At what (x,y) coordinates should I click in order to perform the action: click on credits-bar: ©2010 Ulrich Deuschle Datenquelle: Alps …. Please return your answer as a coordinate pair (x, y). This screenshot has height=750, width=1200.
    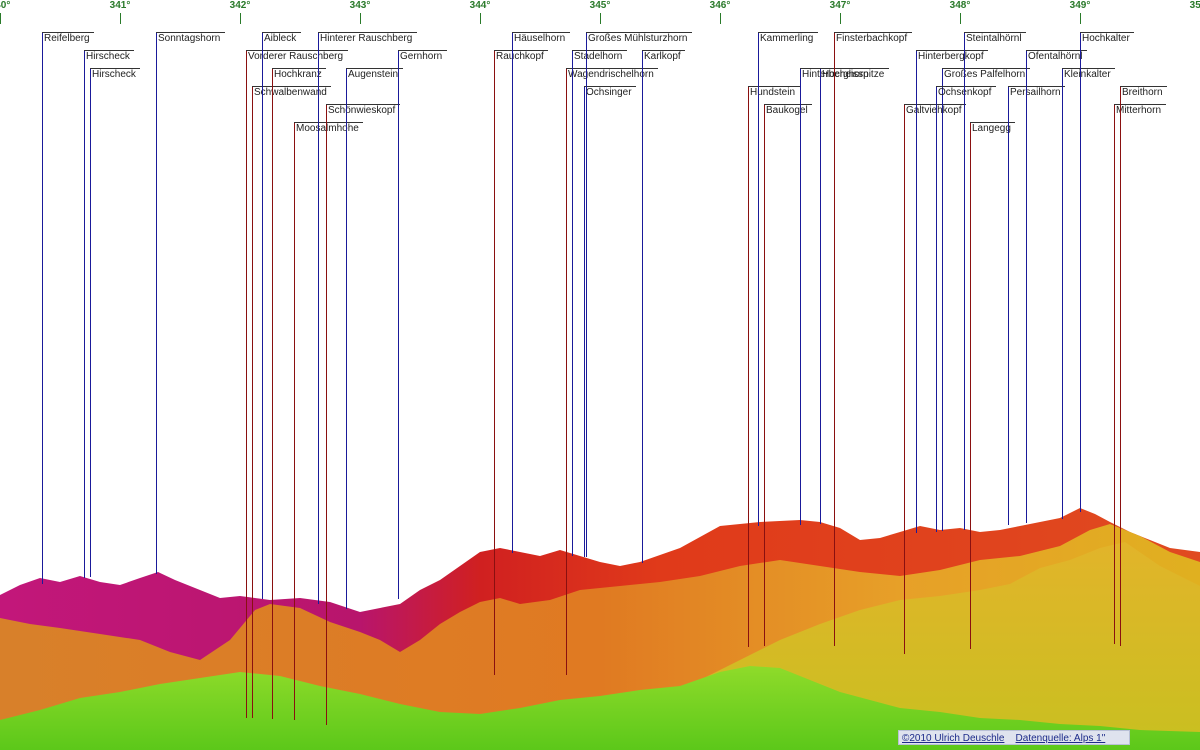
    Looking at the image, I should click on (1014, 737).